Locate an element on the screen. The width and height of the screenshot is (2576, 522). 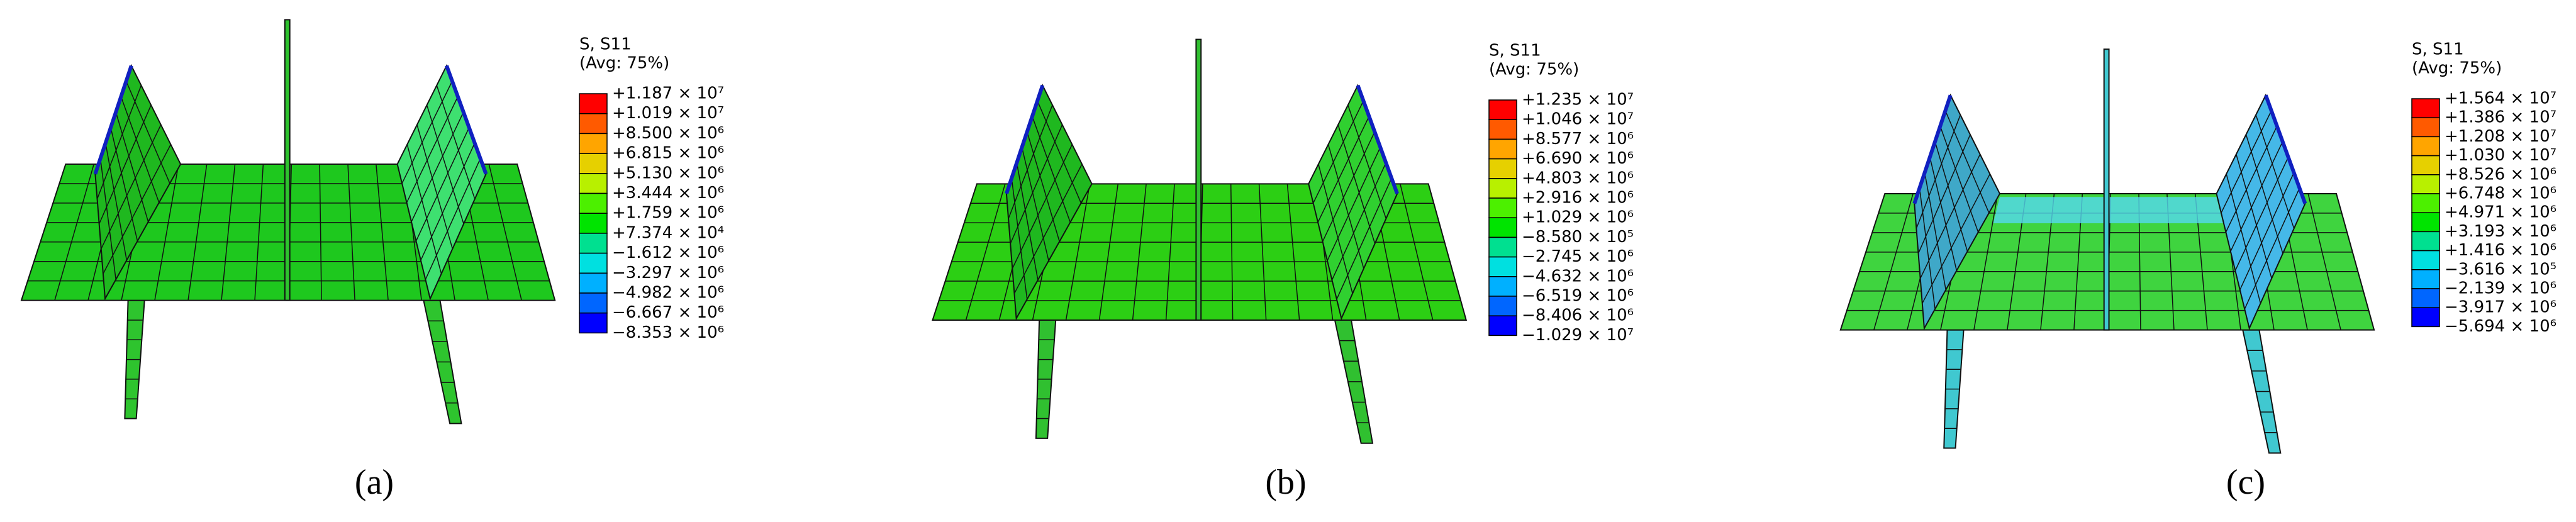
legend-label: +1.187 × 10⁷ is located at coordinates (668, 93).